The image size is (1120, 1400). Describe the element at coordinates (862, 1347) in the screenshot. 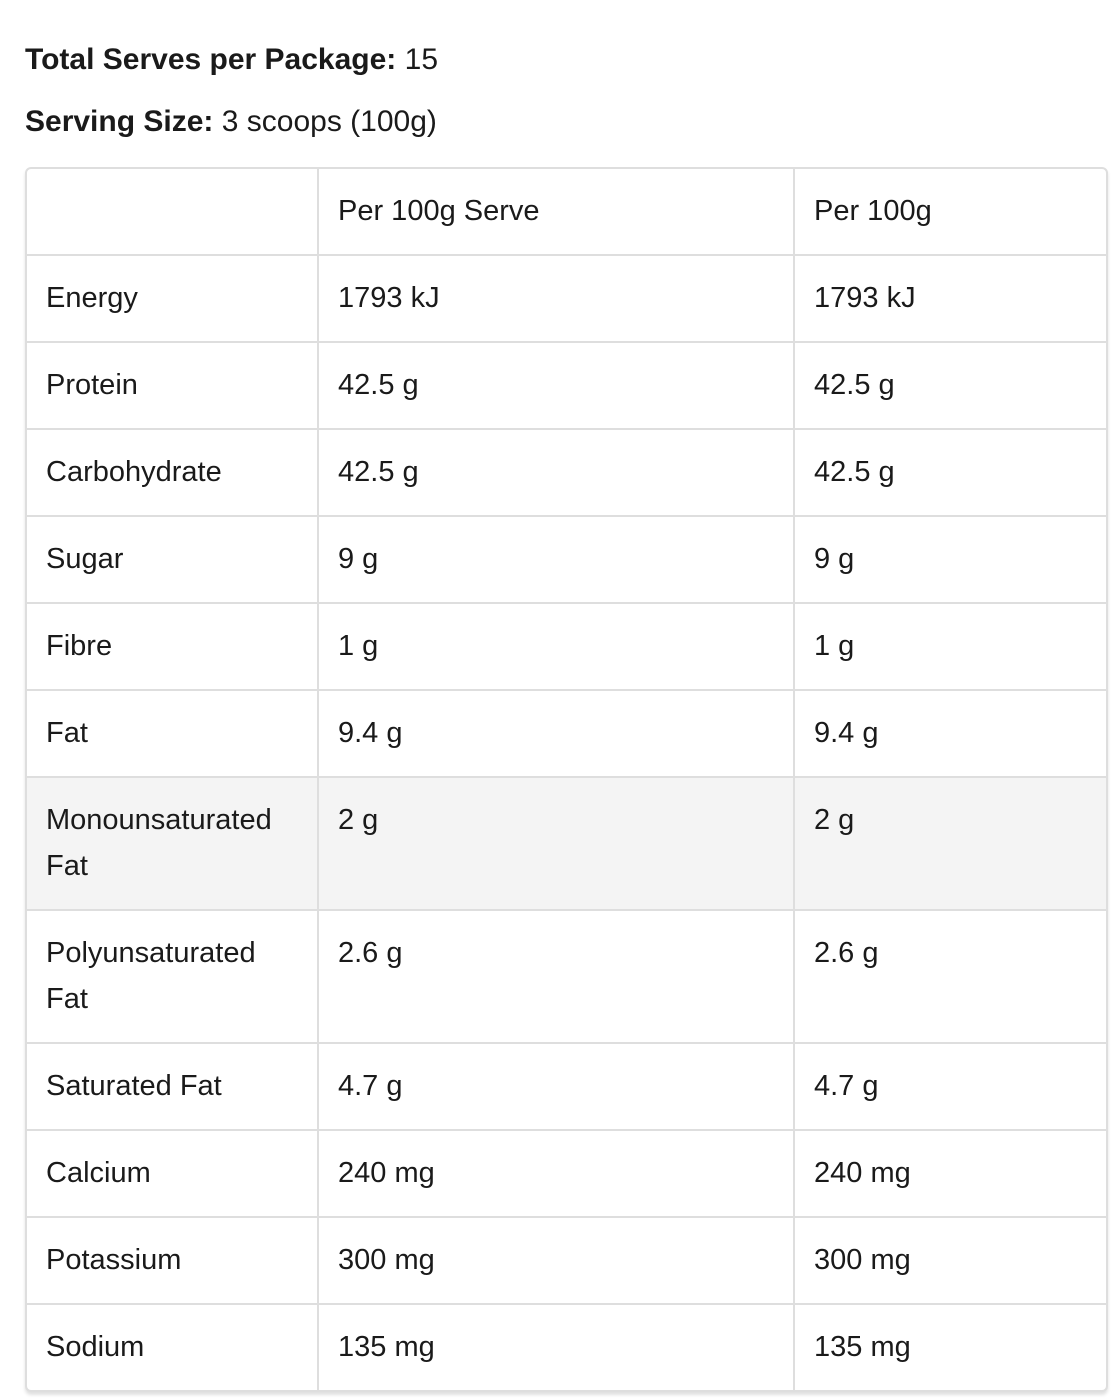

I see `per-100g-value: 135 mg` at that location.